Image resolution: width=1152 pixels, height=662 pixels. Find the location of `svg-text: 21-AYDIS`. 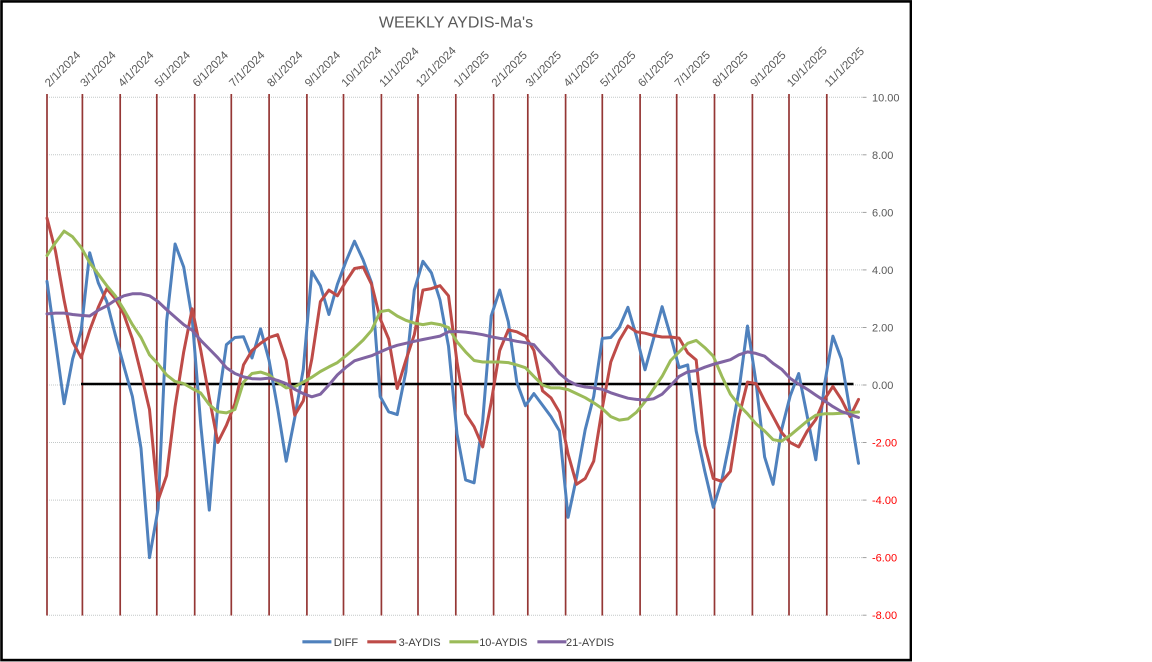

svg-text: 21-AYDIS is located at coordinates (590, 643).